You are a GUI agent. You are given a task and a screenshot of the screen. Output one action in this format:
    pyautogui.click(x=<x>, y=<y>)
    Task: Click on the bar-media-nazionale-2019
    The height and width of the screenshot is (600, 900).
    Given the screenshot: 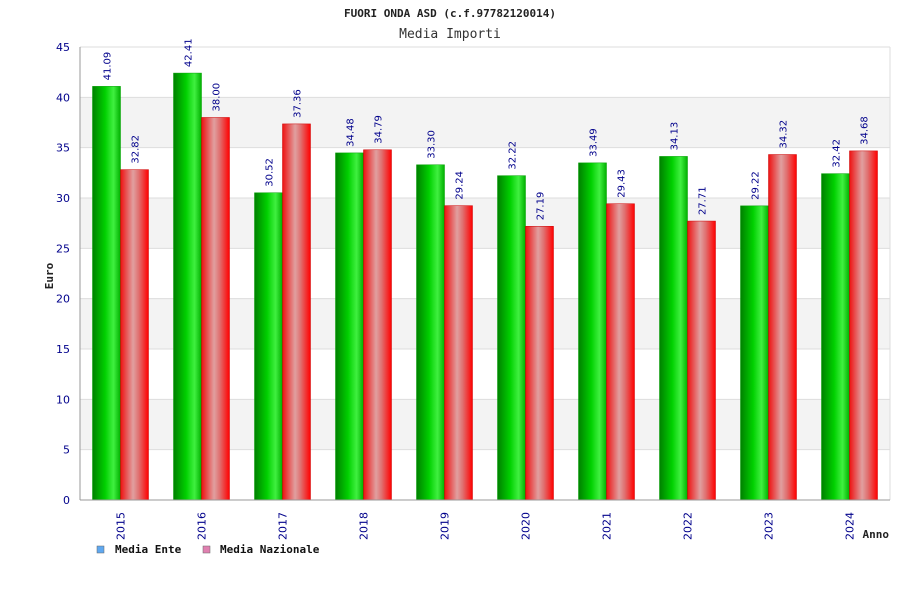 What is the action you would take?
    pyautogui.click(x=458, y=353)
    